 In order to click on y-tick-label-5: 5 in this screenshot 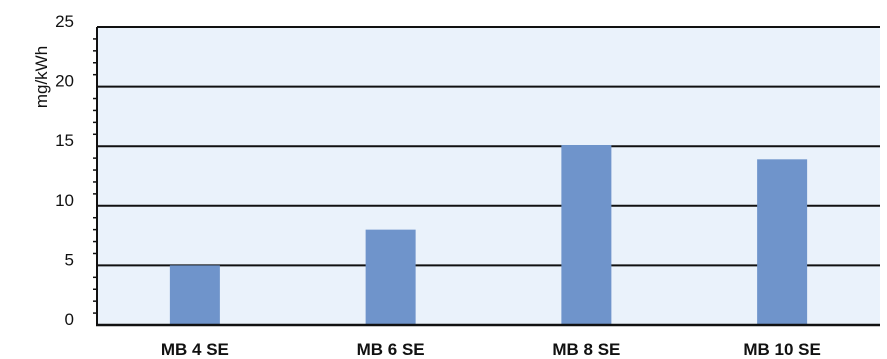, I will do `click(69, 259)`.